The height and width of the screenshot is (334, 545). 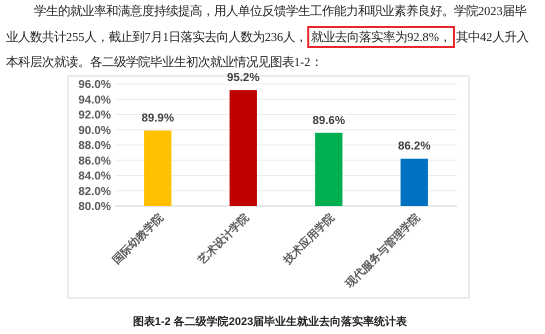 What do you see at coordinates (243, 78) in the screenshot?
I see `data-label: 95.2%` at bounding box center [243, 78].